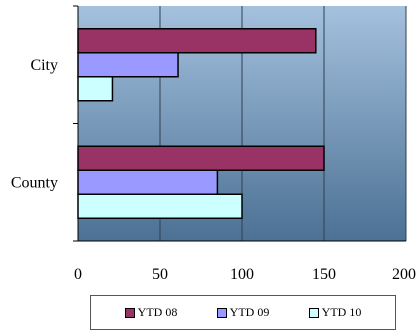 This screenshot has width=420, height=331. I want to click on legend: YTD 08 YTD 09 YTD 10, so click(243, 312).